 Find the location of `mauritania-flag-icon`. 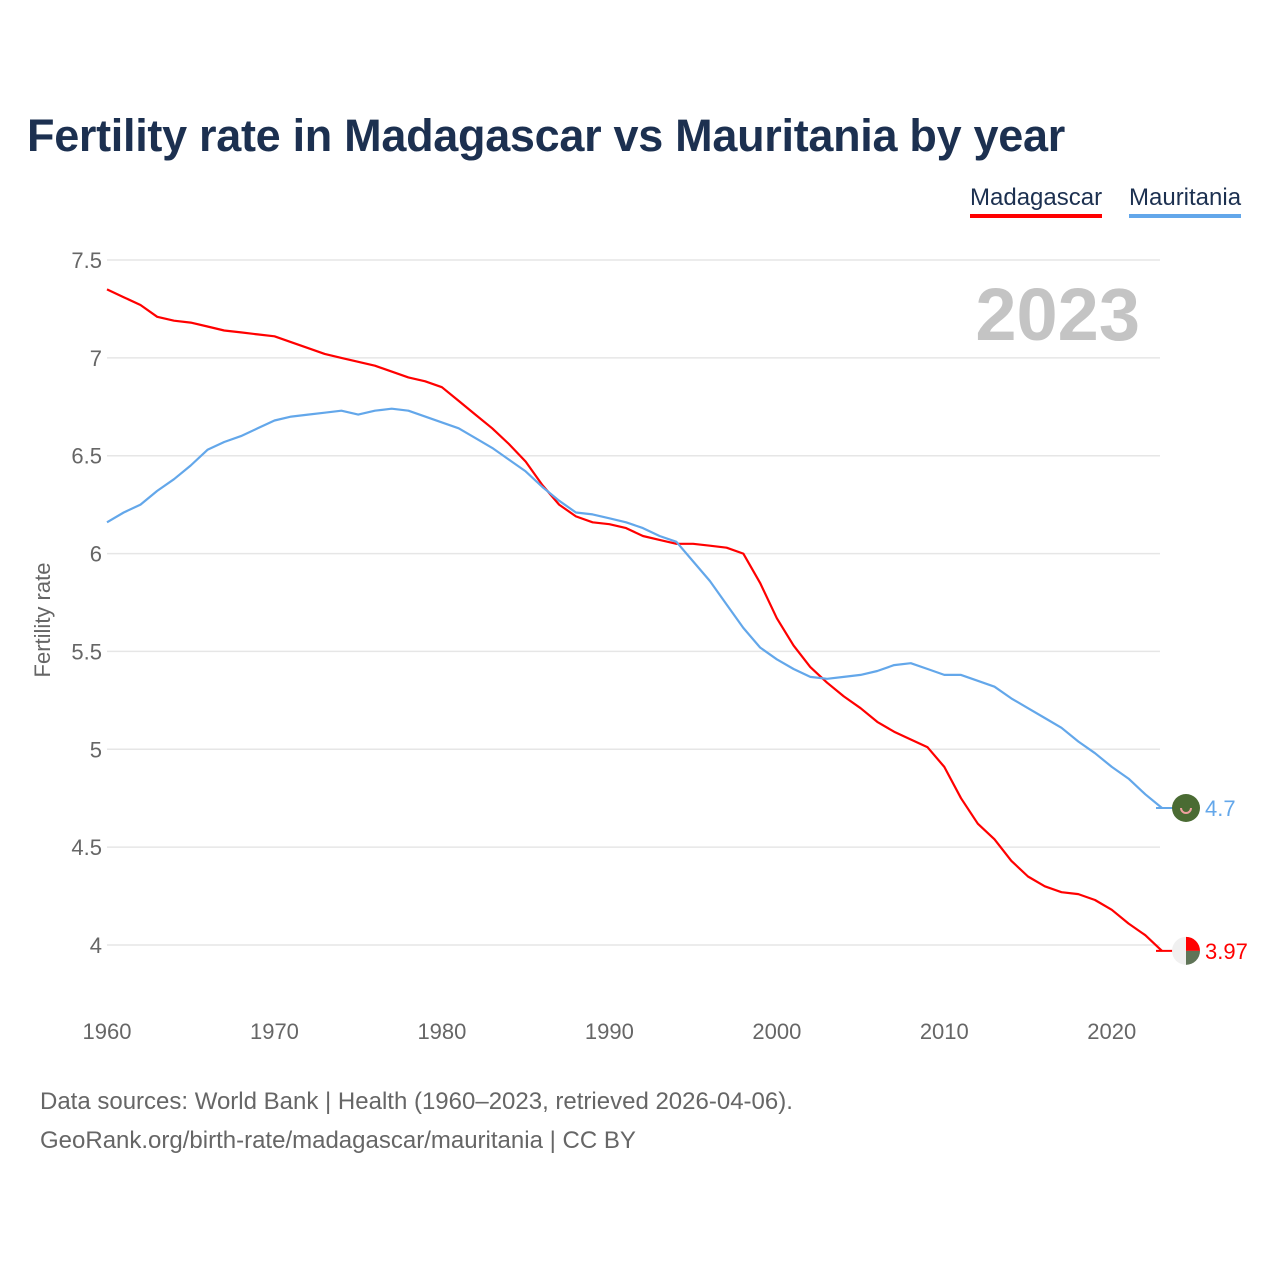

mauritania-flag-icon is located at coordinates (1186, 808).